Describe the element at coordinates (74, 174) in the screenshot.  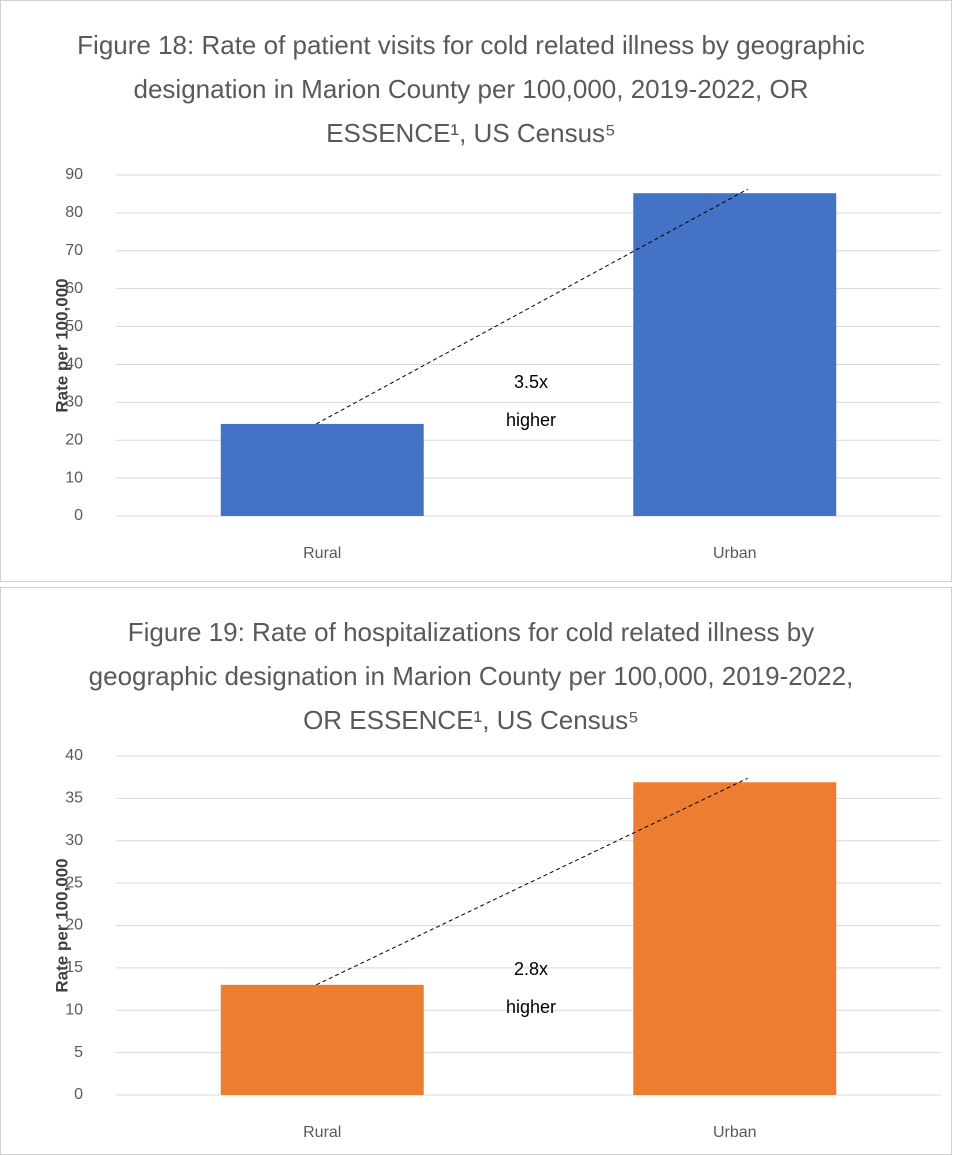
I see `y-tick-label: 90` at that location.